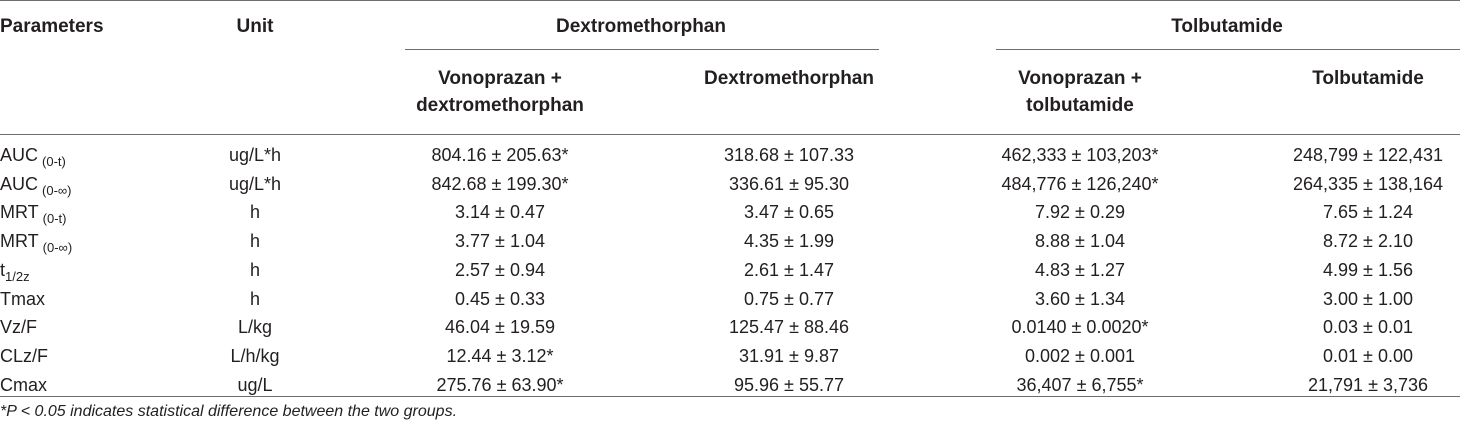  I want to click on cell-parameter: CLz/F, so click(24, 356).